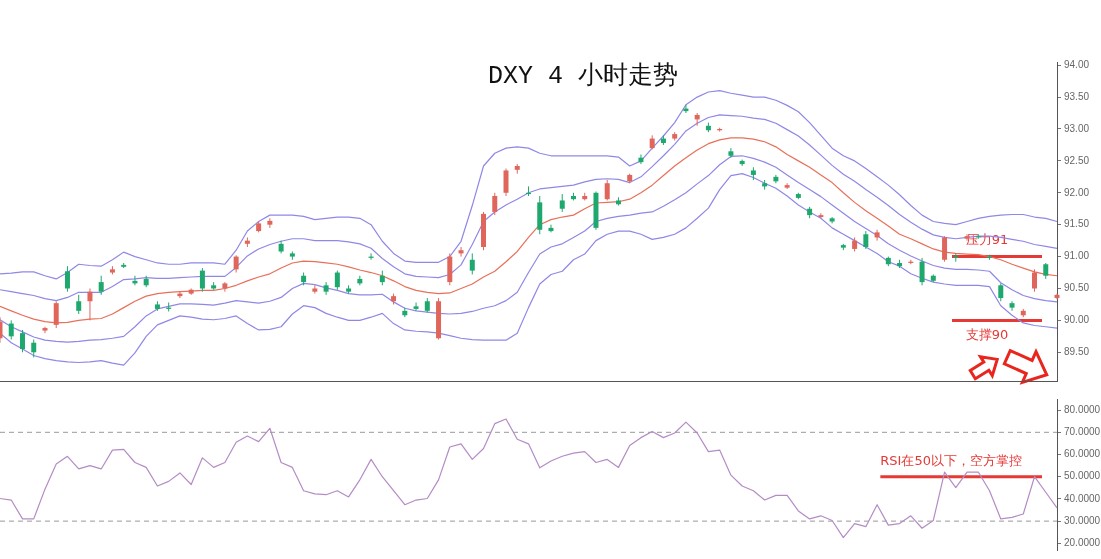 The height and width of the screenshot is (559, 1101). What do you see at coordinates (582, 76) in the screenshot?
I see `chart-title: DXY 4 小时走势` at bounding box center [582, 76].